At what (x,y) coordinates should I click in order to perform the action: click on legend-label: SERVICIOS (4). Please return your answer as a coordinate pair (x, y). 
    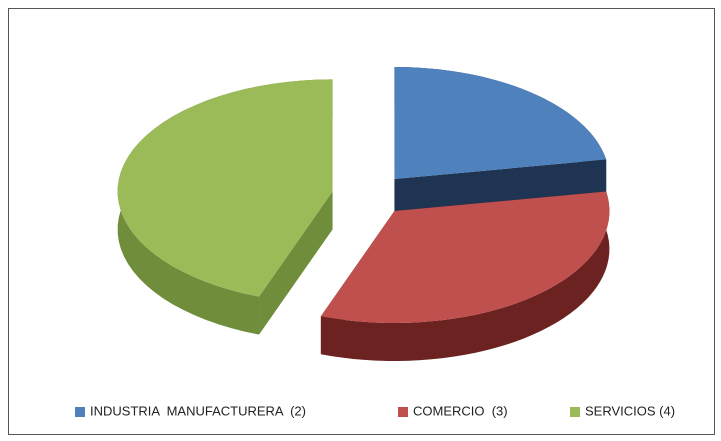
    Looking at the image, I should click on (630, 410).